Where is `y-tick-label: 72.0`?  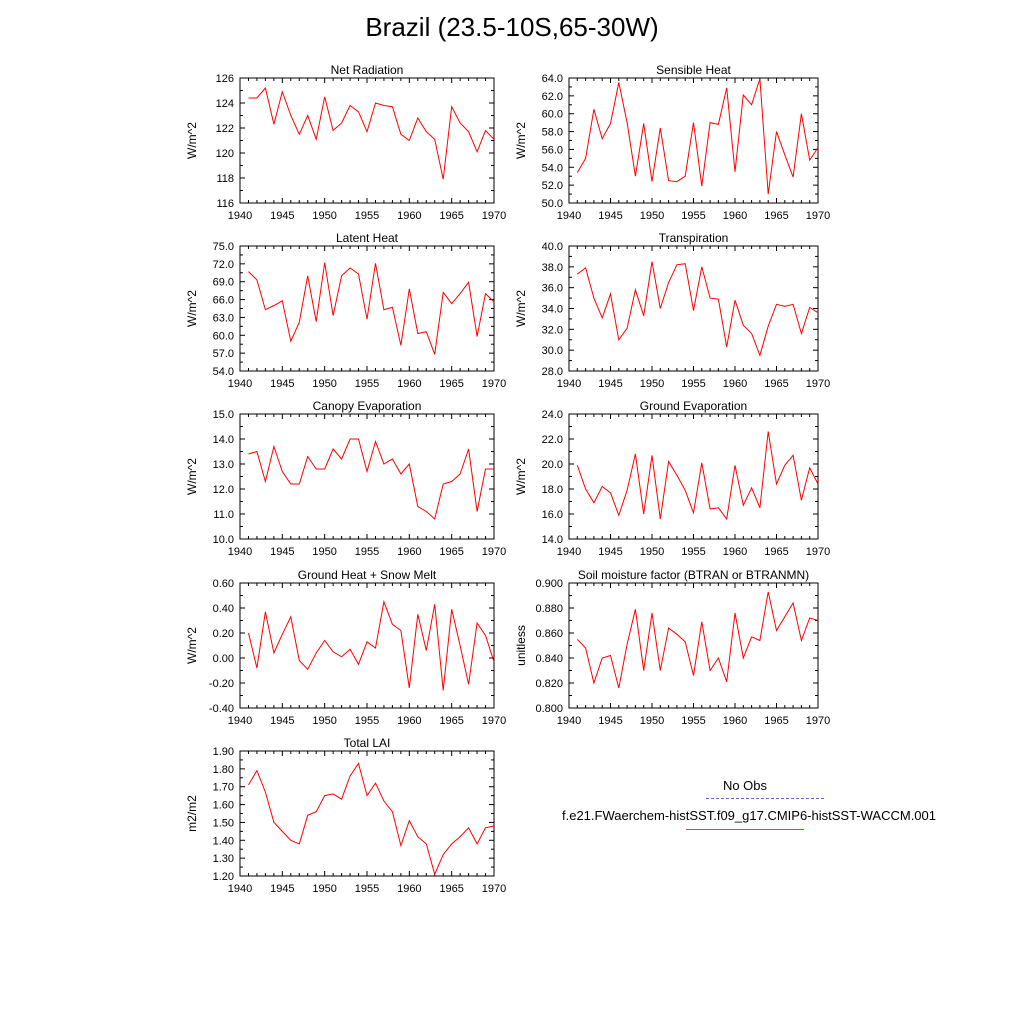 y-tick-label: 72.0 is located at coordinates (223, 265).